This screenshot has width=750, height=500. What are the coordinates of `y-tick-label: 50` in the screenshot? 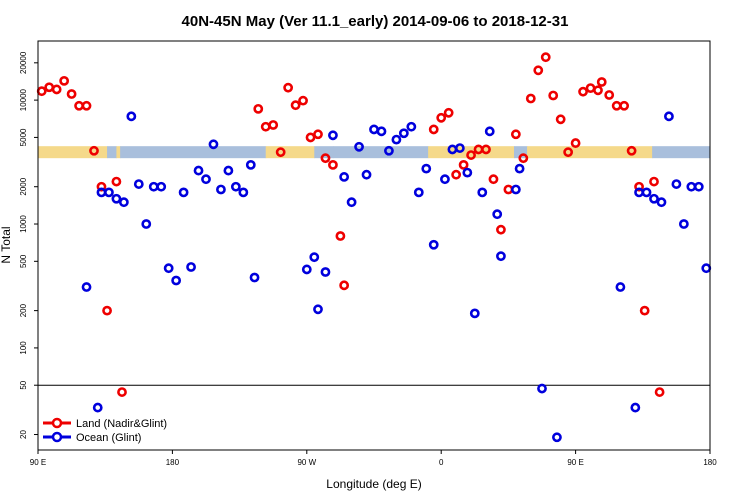 It's located at (23, 384).